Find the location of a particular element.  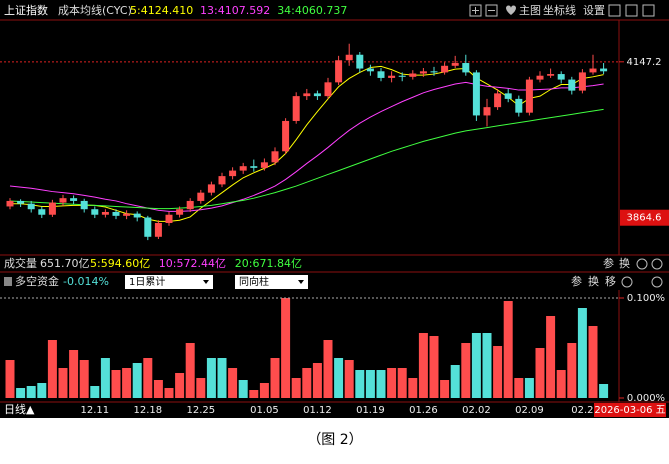

toolbar-button: 主图 is located at coordinates (530, 10).